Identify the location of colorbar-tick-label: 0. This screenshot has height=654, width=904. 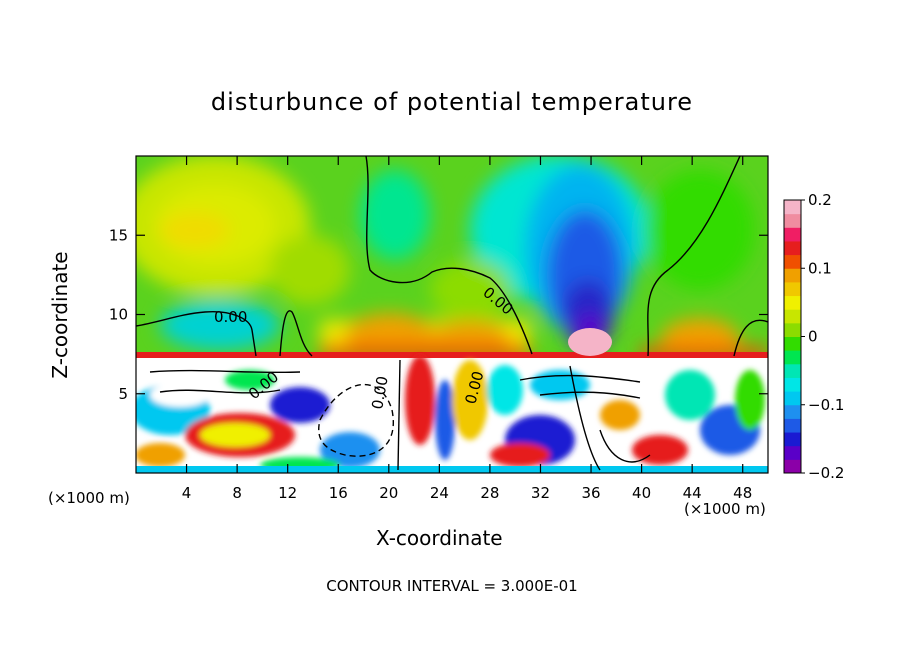
(813, 337).